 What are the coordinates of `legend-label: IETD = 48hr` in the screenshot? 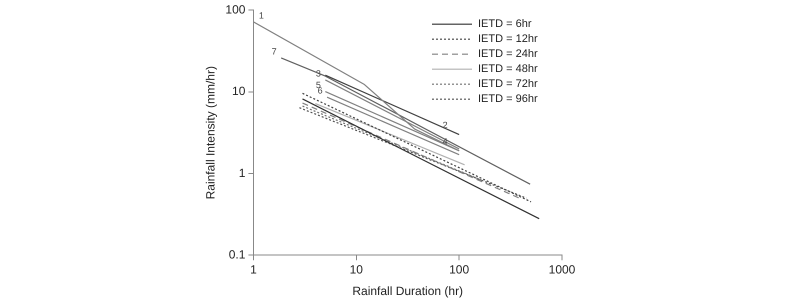 It's located at (508, 69).